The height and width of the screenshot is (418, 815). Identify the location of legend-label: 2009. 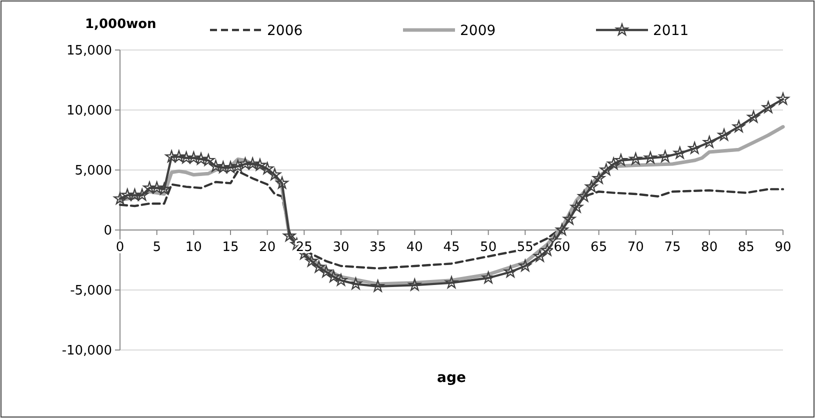
(478, 30).